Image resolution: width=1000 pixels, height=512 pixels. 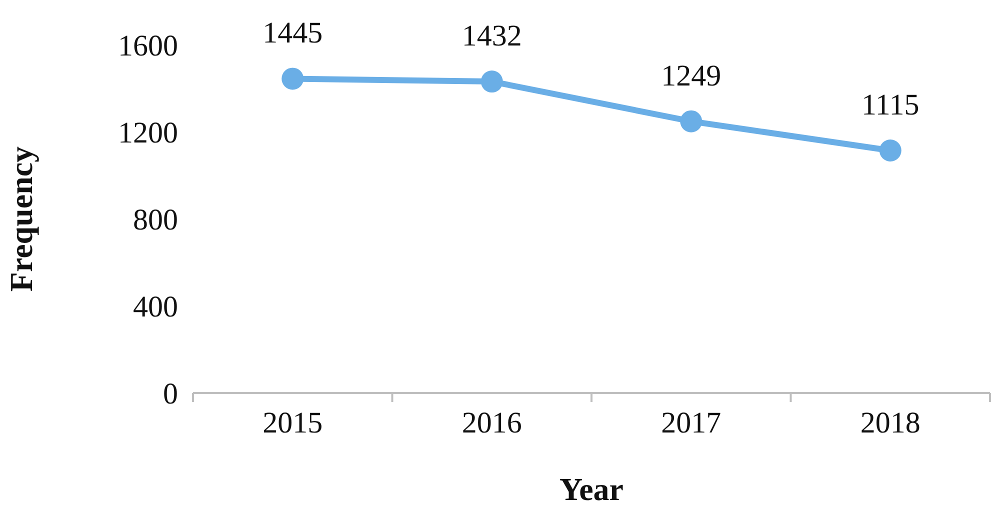 What do you see at coordinates (170, 394) in the screenshot?
I see `y-tick-label: 0` at bounding box center [170, 394].